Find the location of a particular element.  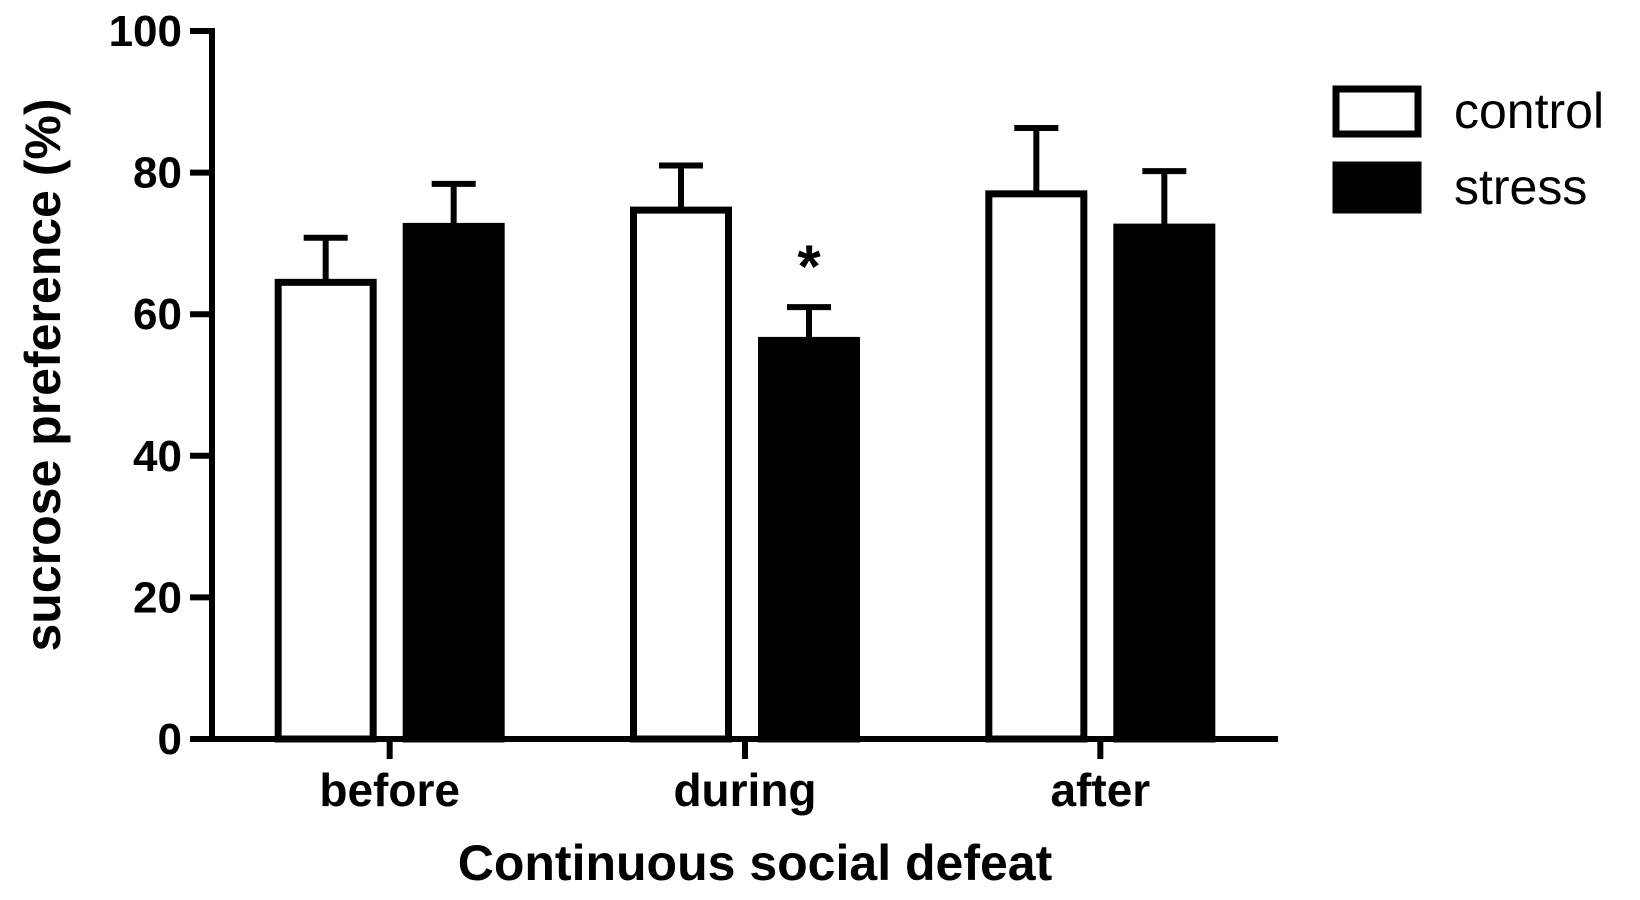

bar-control-during is located at coordinates (681, 474).